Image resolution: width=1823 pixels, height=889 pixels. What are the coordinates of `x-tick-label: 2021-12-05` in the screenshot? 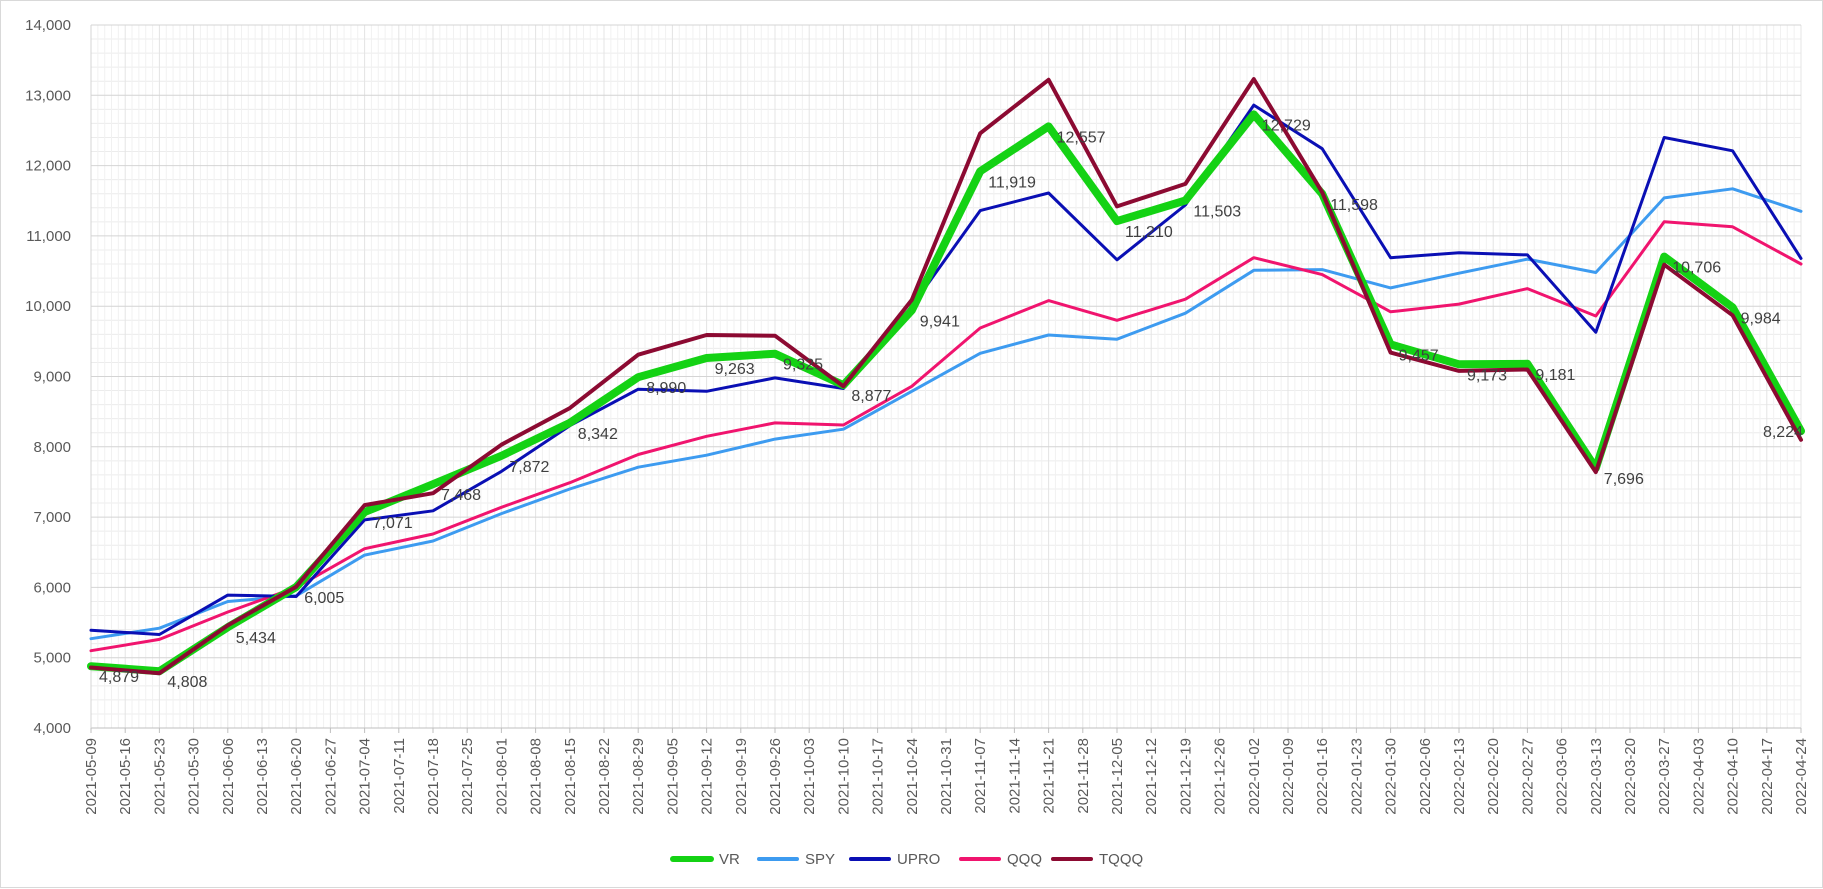 It's located at (1117, 776).